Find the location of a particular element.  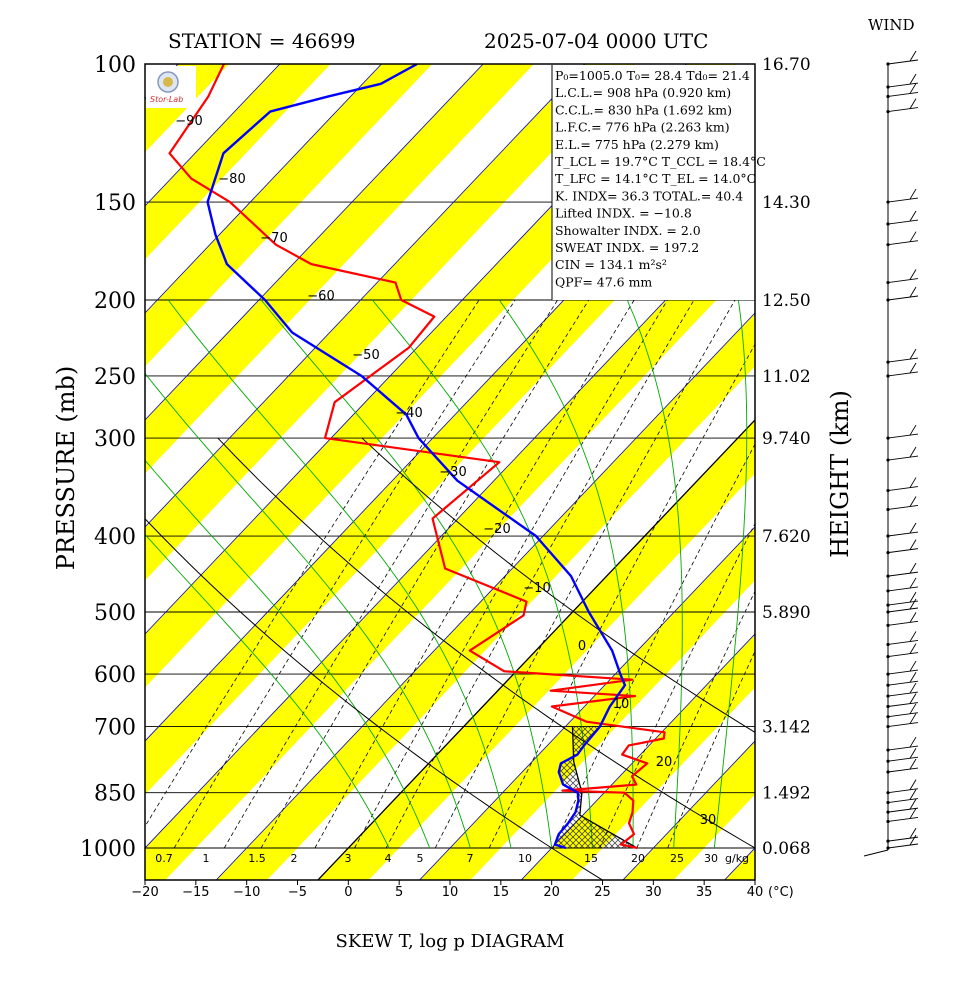

temperature-tick-label: −5 is located at coordinates (297, 892).